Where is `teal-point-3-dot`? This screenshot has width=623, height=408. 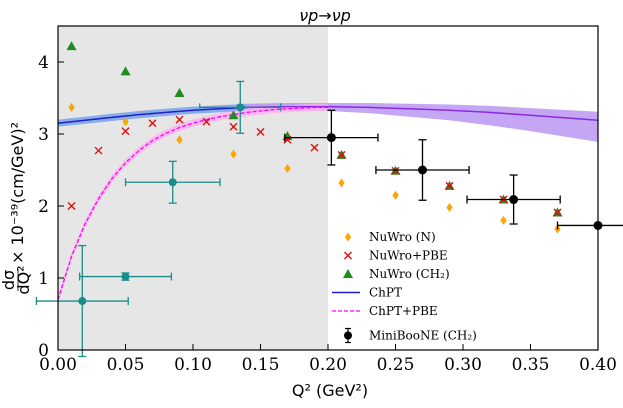 teal-point-3-dot is located at coordinates (240, 107).